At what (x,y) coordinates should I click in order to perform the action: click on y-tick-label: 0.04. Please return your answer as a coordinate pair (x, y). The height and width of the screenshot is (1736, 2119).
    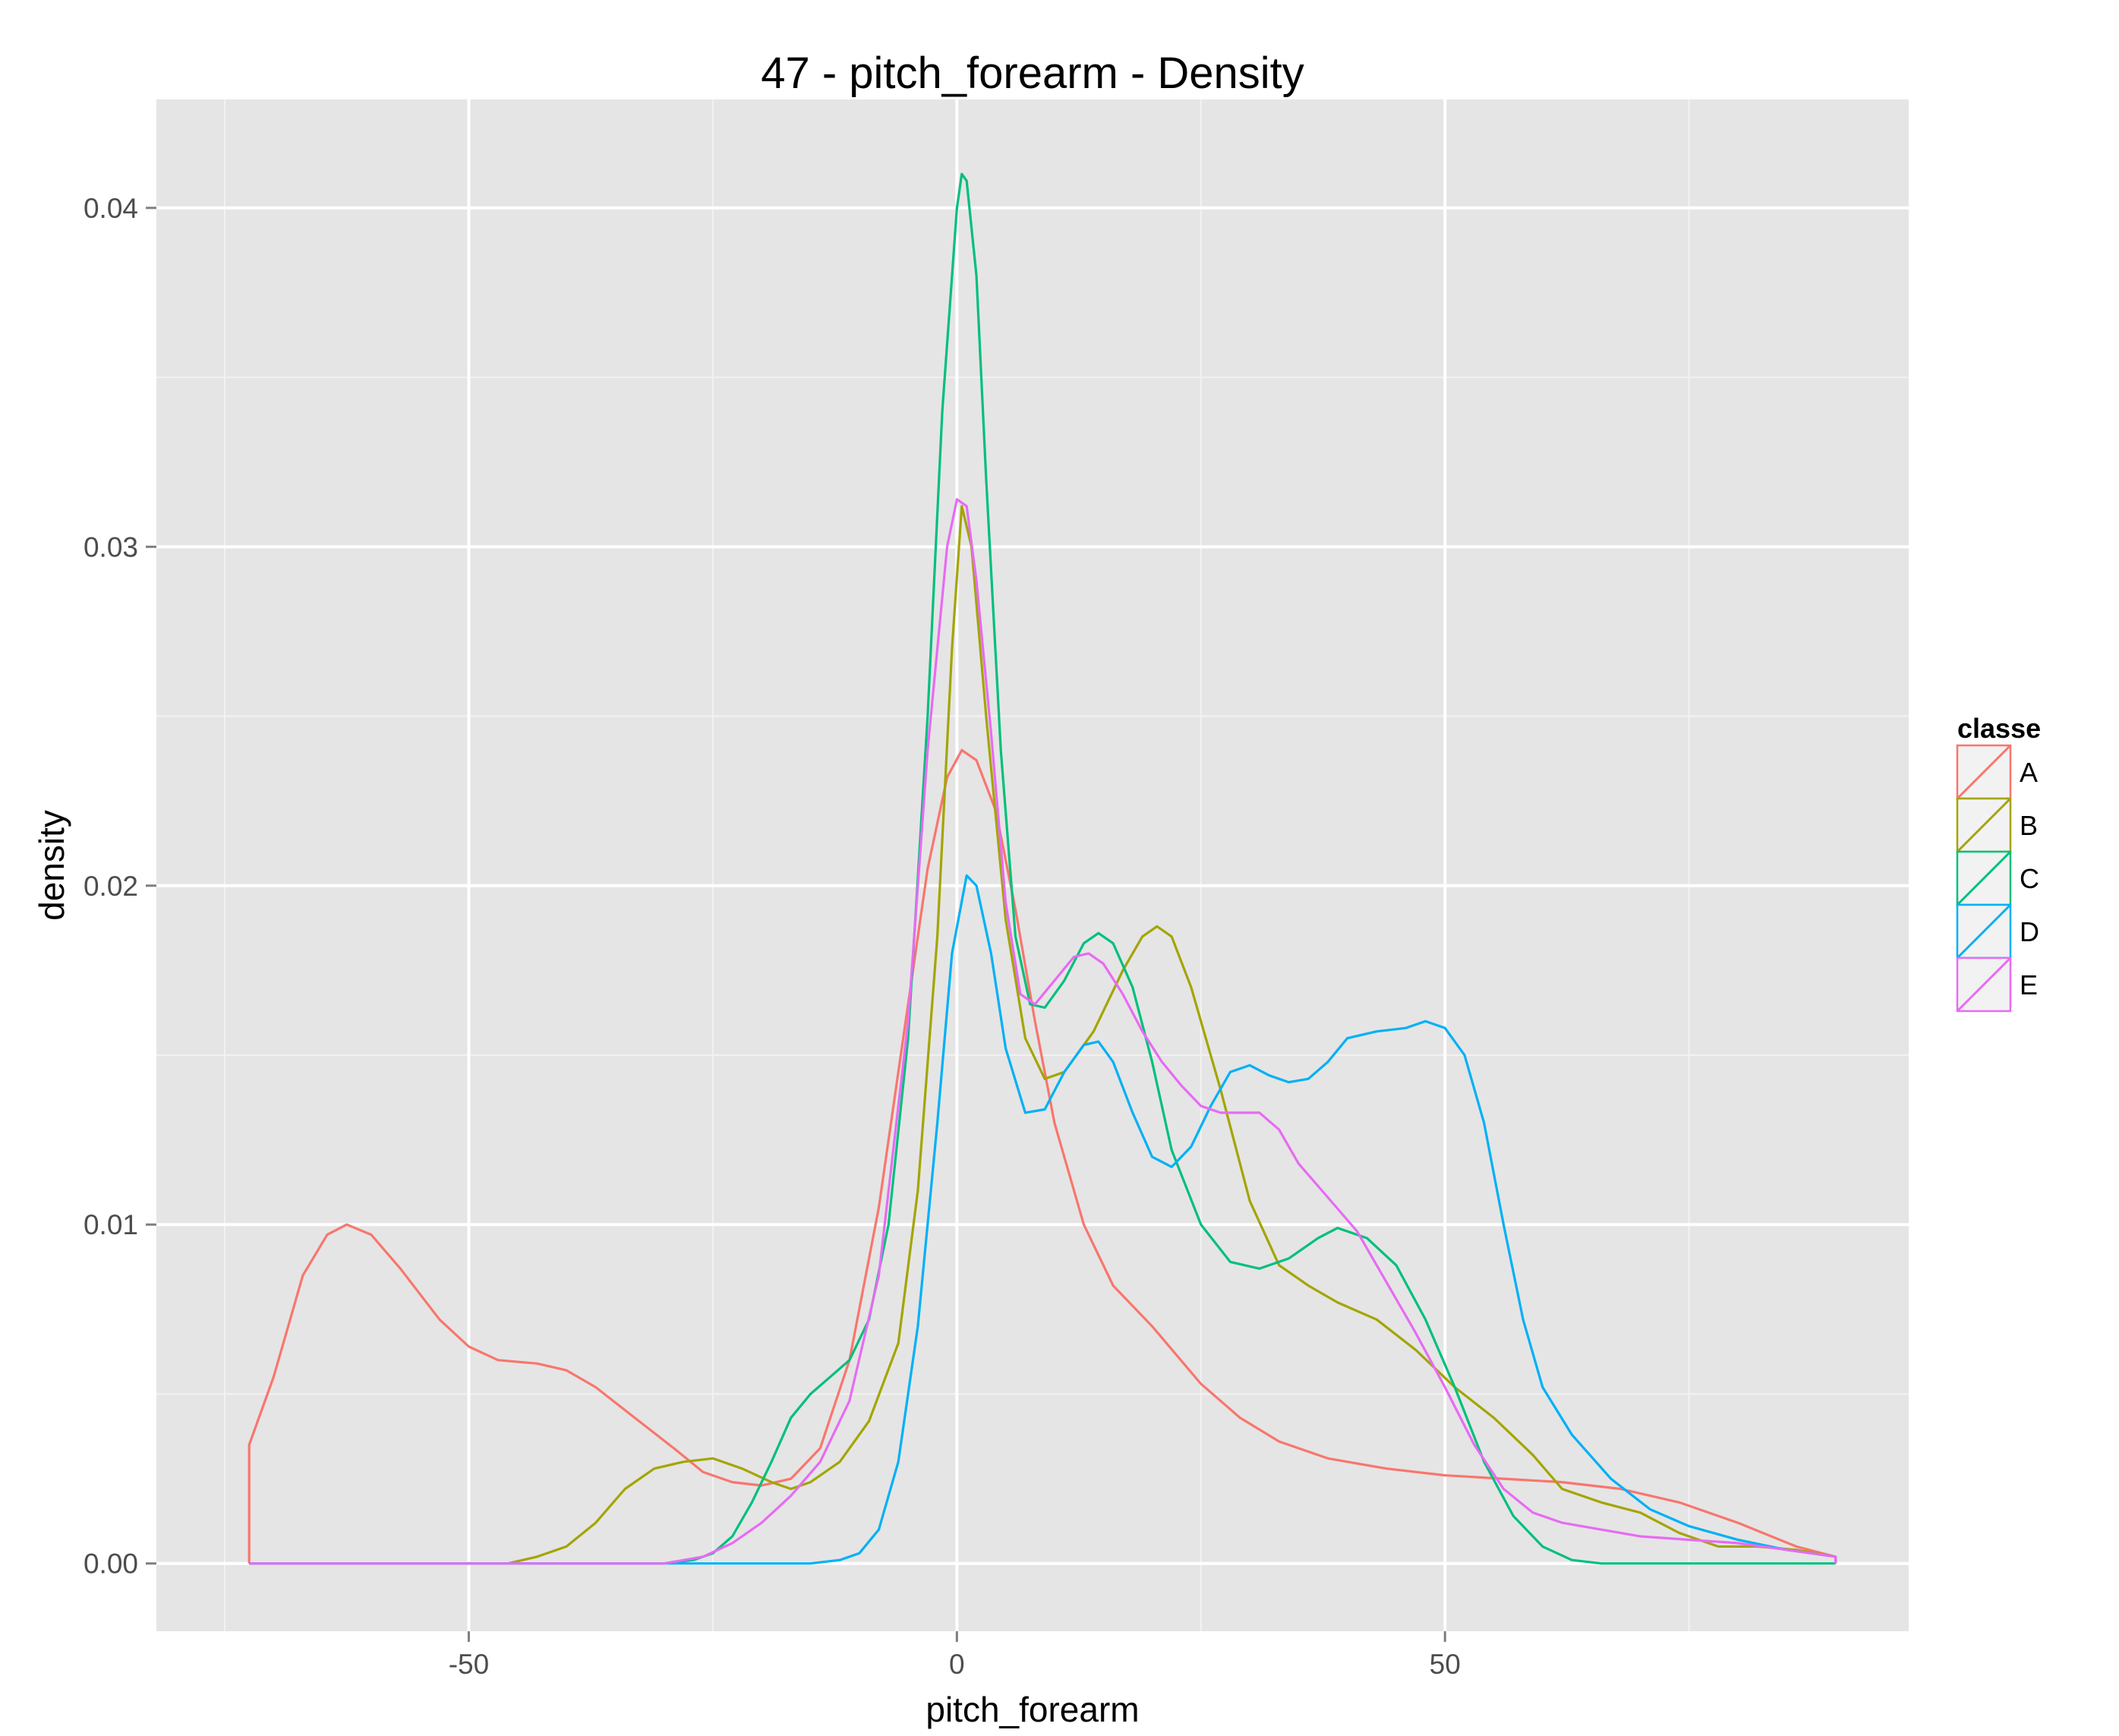
    Looking at the image, I should click on (111, 208).